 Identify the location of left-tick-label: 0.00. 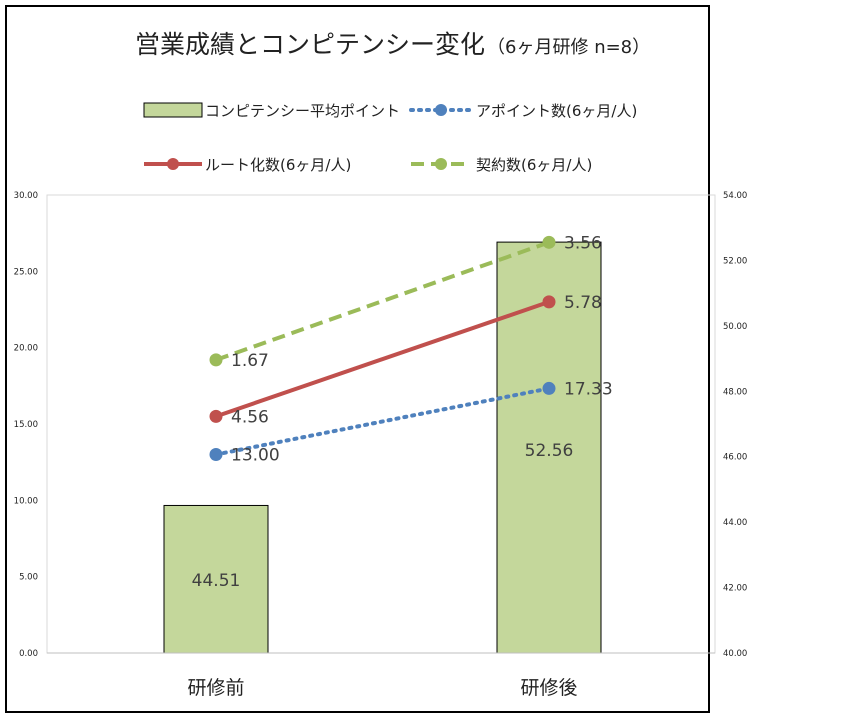
(28, 654).